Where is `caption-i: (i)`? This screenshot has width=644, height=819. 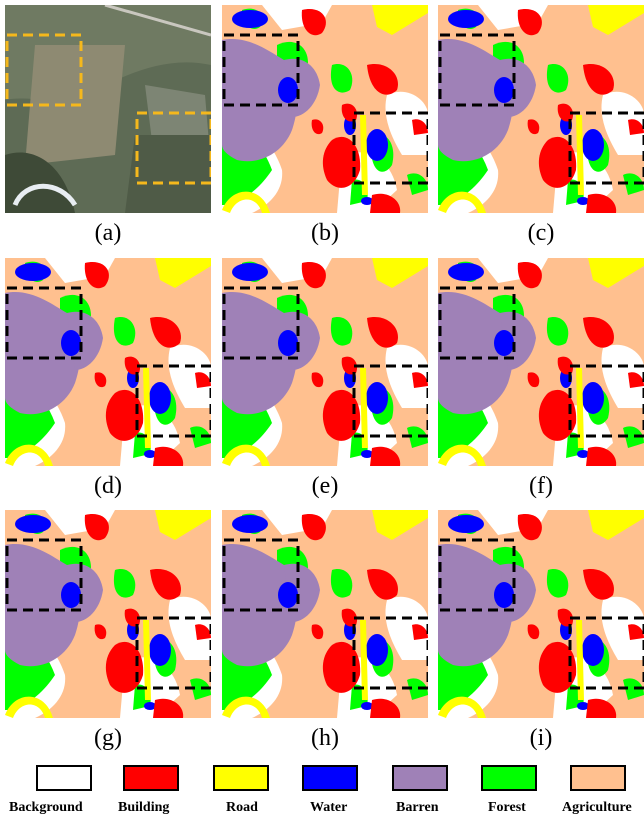
caption-i: (i) is located at coordinates (541, 738).